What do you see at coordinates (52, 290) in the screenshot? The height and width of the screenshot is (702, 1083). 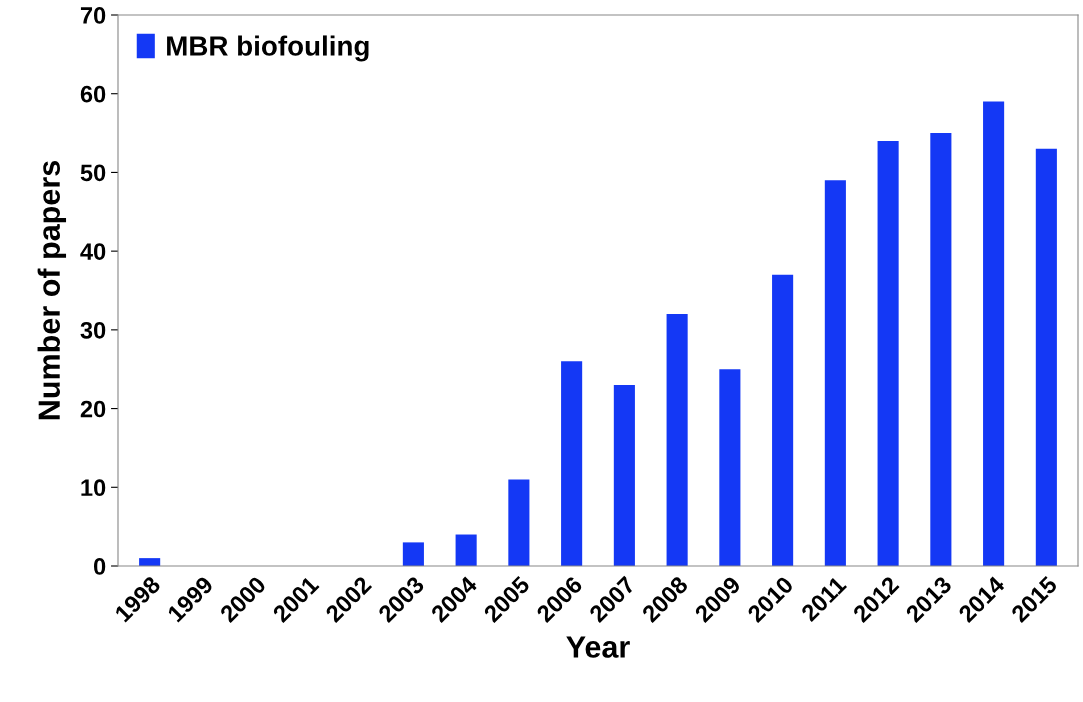 I see `y-axis-title: Number of papers` at bounding box center [52, 290].